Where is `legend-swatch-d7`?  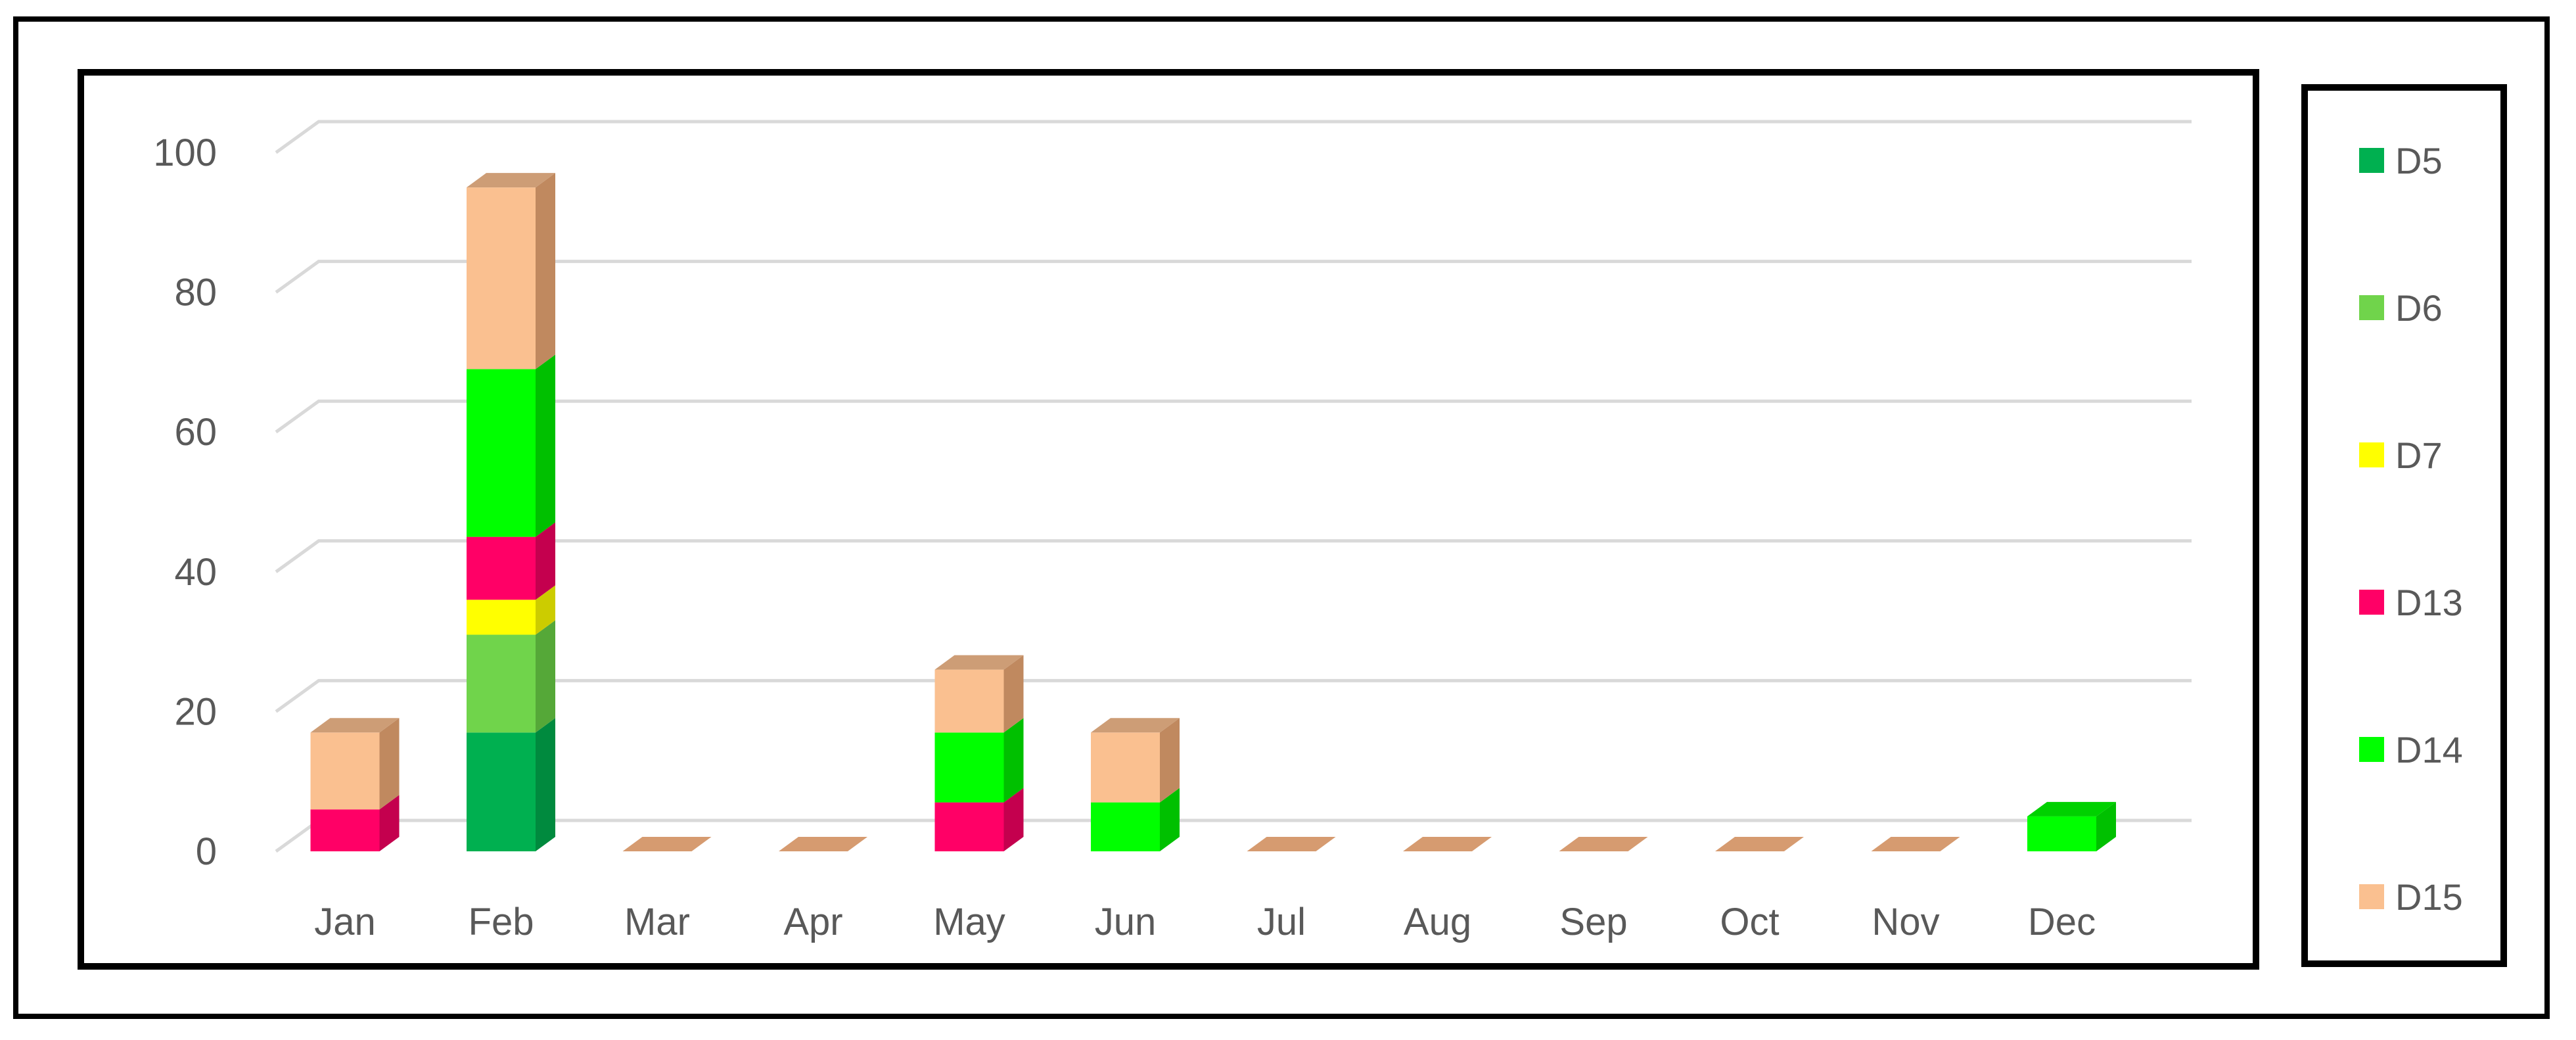
legend-swatch-d7 is located at coordinates (2371, 454).